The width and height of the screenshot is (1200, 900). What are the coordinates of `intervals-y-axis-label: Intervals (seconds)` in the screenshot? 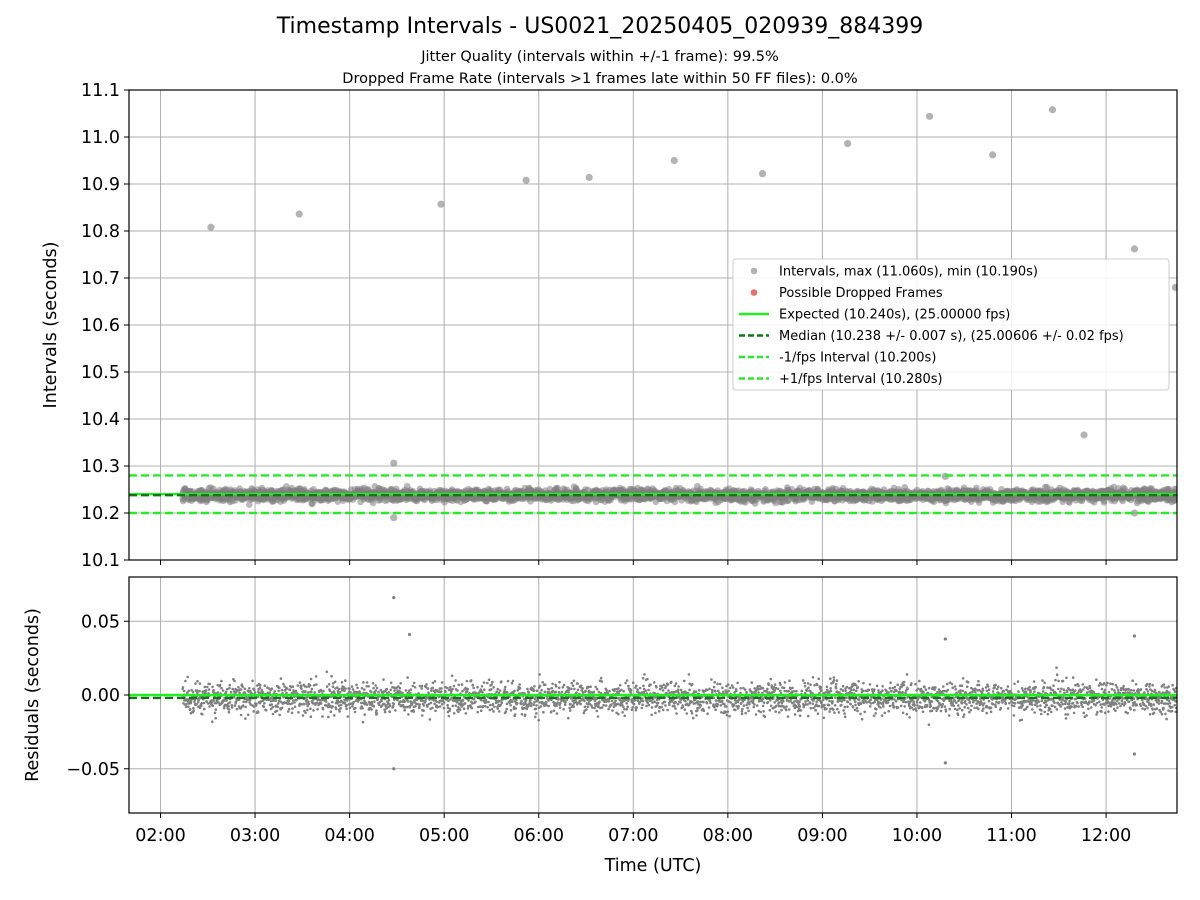 It's located at (51, 325).